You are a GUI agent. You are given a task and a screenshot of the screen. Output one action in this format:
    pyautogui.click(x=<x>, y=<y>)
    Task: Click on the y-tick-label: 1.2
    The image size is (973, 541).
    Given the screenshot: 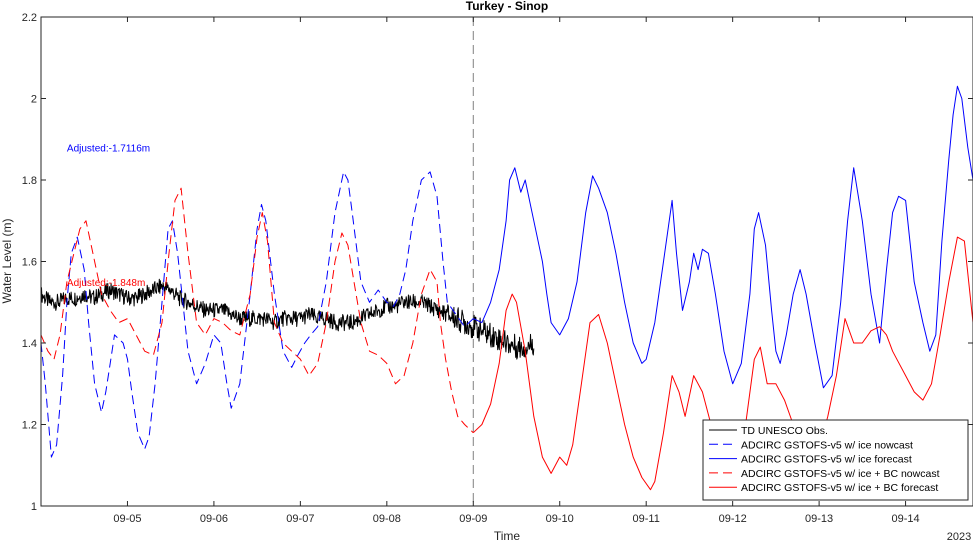 What is the action you would take?
    pyautogui.click(x=29, y=426)
    